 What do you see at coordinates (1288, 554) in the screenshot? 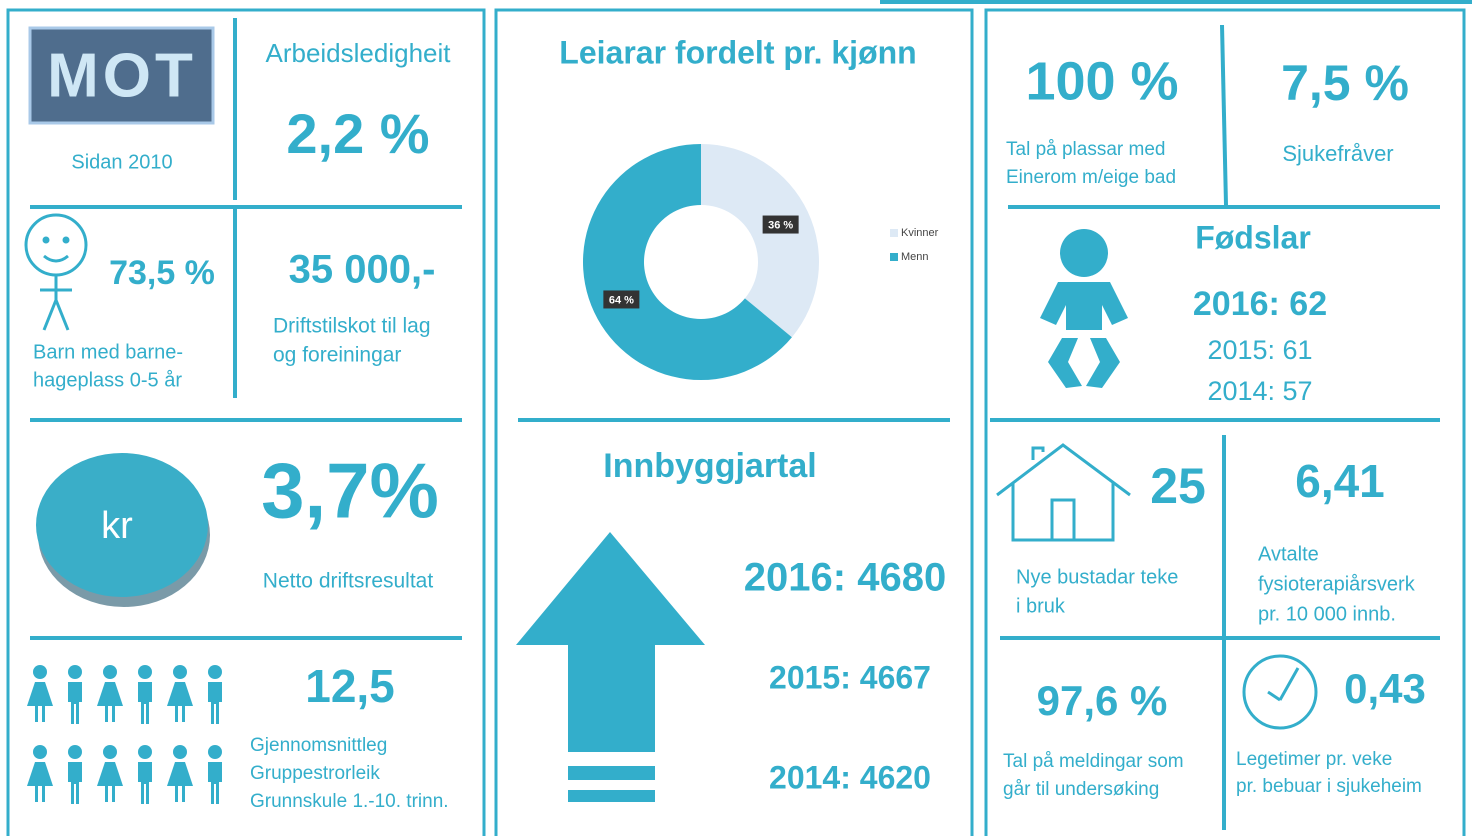
I see `label: Avtalte` at bounding box center [1288, 554].